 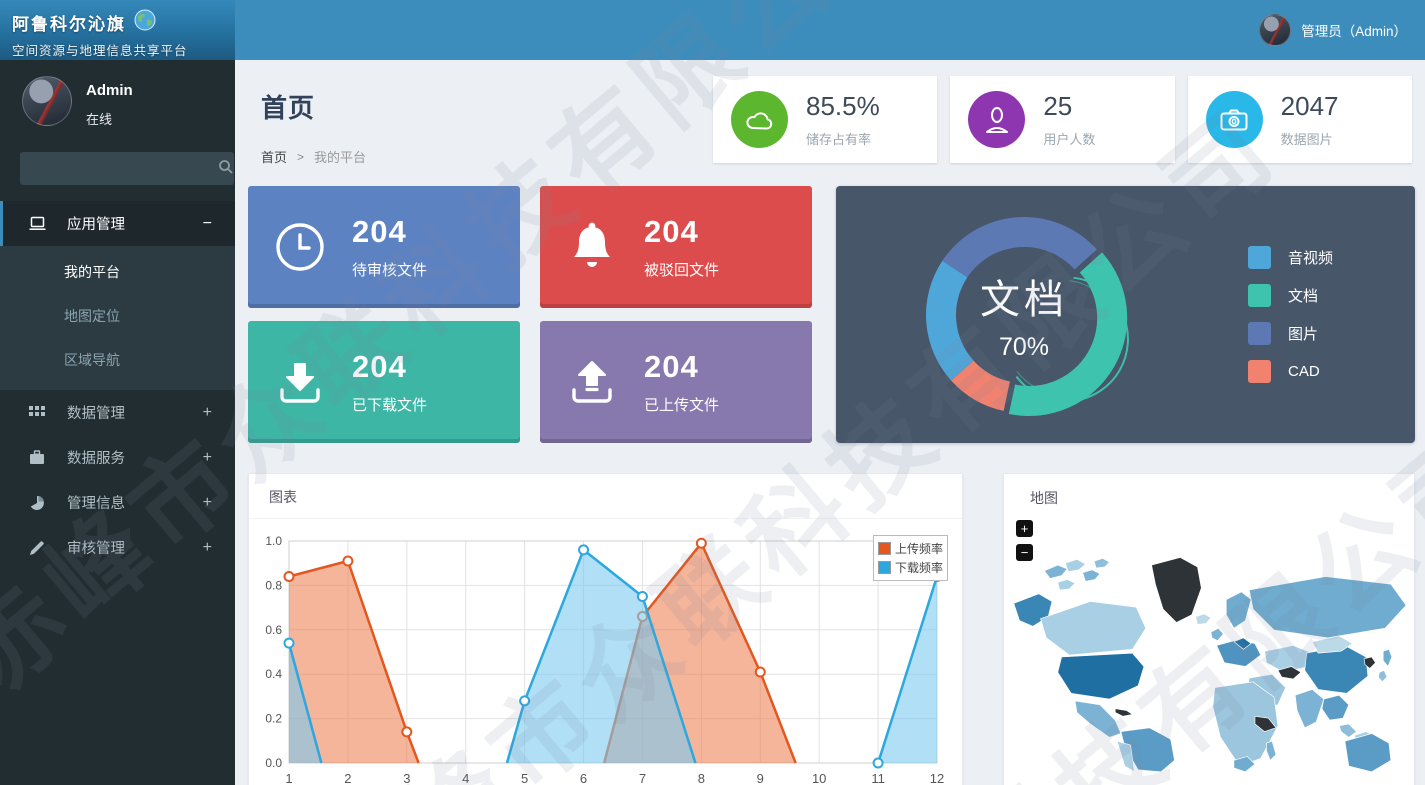 I want to click on line-chart-legend: 上传频率 下载频率, so click(x=910, y=558).